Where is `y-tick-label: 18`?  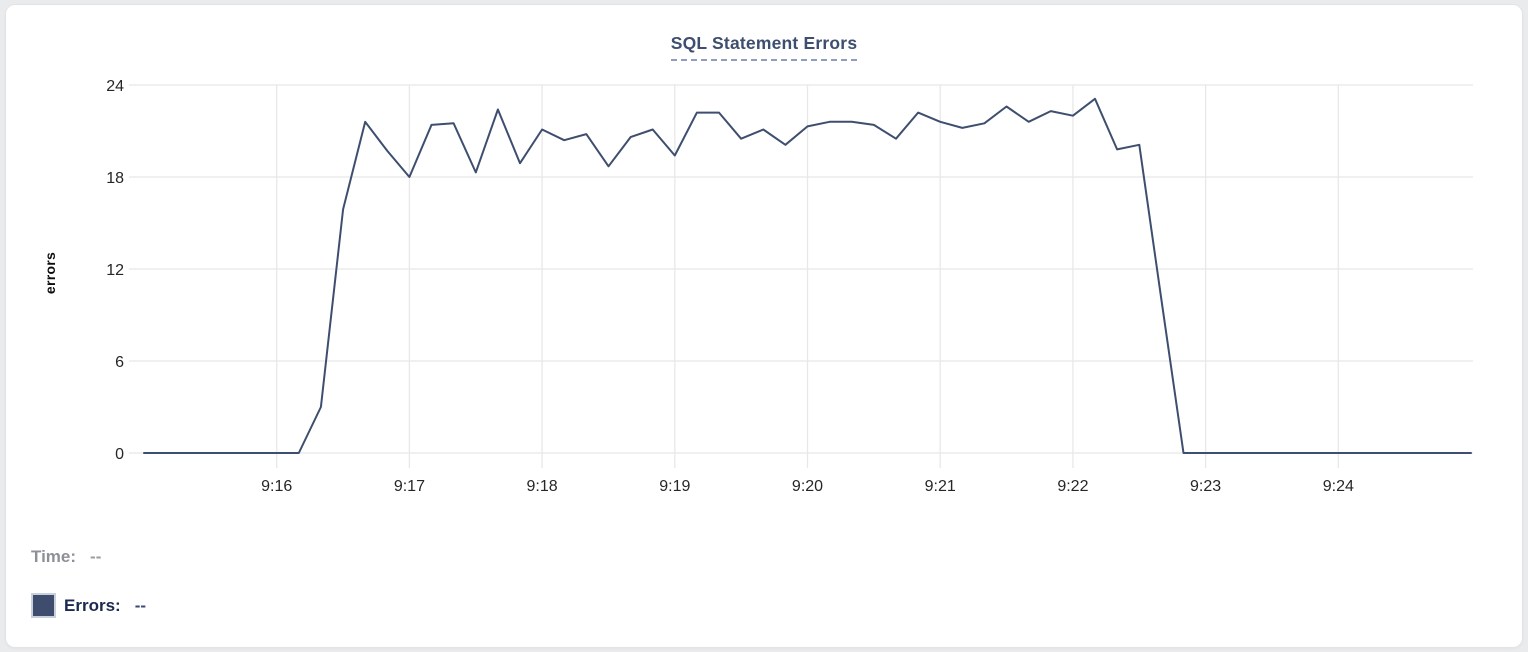 y-tick-label: 18 is located at coordinates (115, 178).